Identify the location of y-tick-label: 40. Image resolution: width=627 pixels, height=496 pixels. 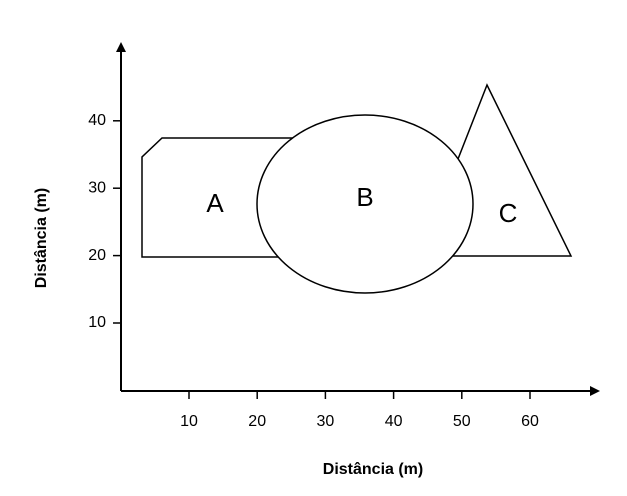
(97, 120).